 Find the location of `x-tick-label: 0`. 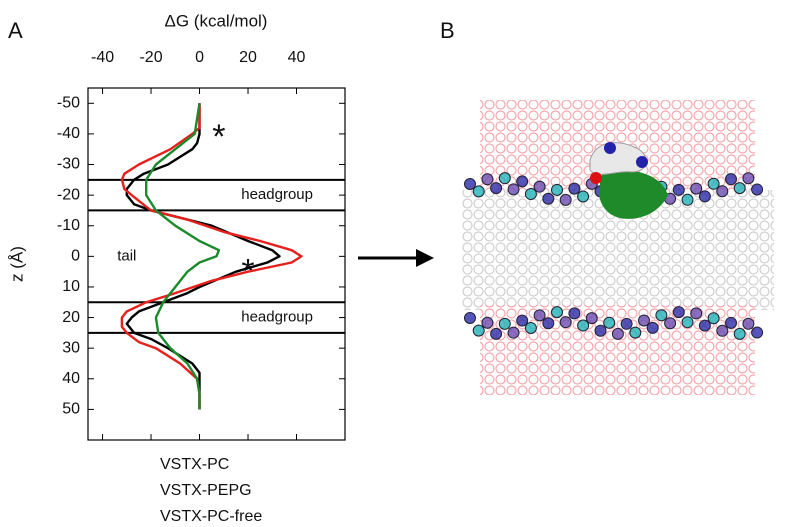

x-tick-label: 0 is located at coordinates (199, 57).